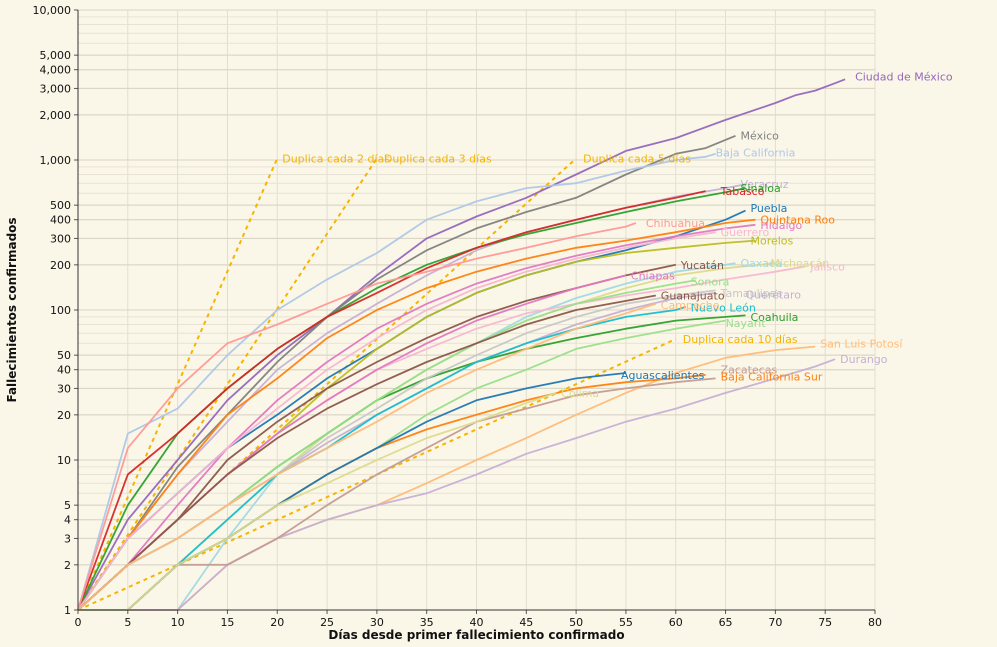 The height and width of the screenshot is (647, 997). What do you see at coordinates (576, 622) in the screenshot?
I see `x-tick-label: 50` at bounding box center [576, 622].